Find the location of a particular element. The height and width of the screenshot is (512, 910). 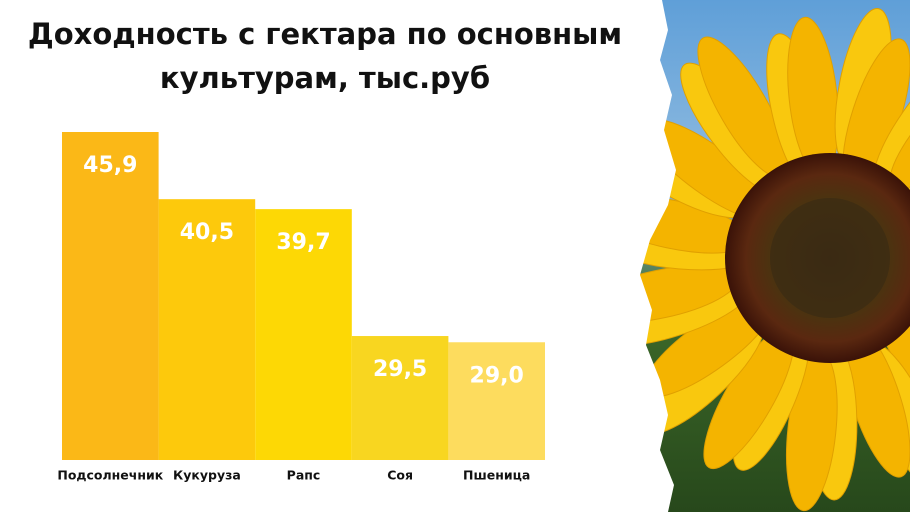

category-label: Соя is located at coordinates (400, 475).